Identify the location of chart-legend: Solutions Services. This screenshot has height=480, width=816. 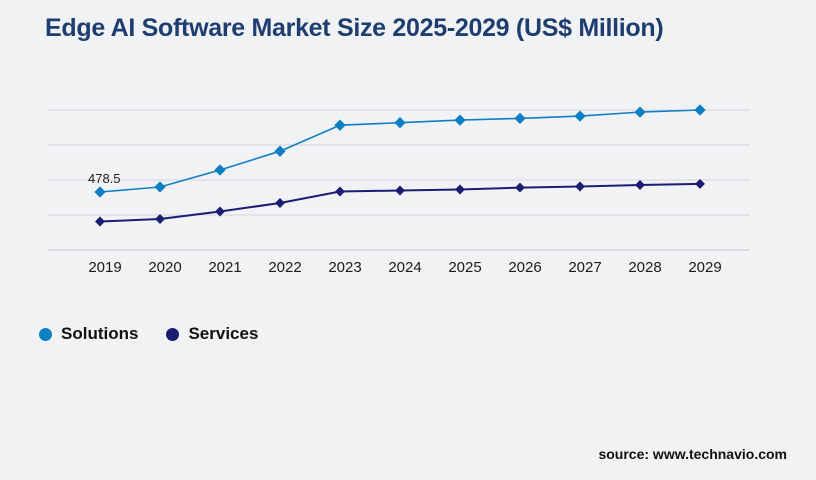
(148, 334).